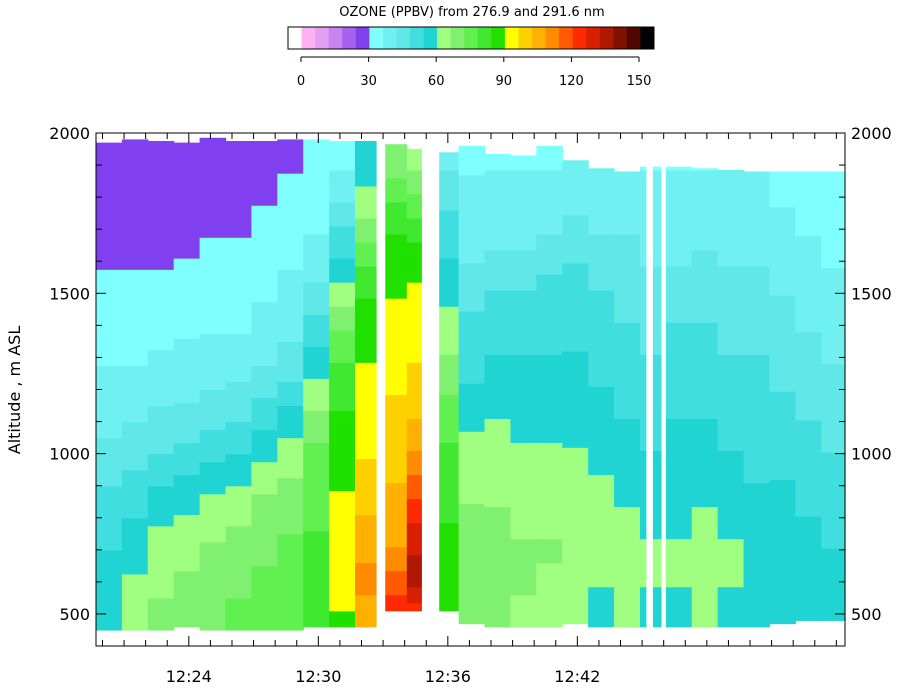  What do you see at coordinates (606, 38) in the screenshot?
I see `colorbar-cell` at bounding box center [606, 38].